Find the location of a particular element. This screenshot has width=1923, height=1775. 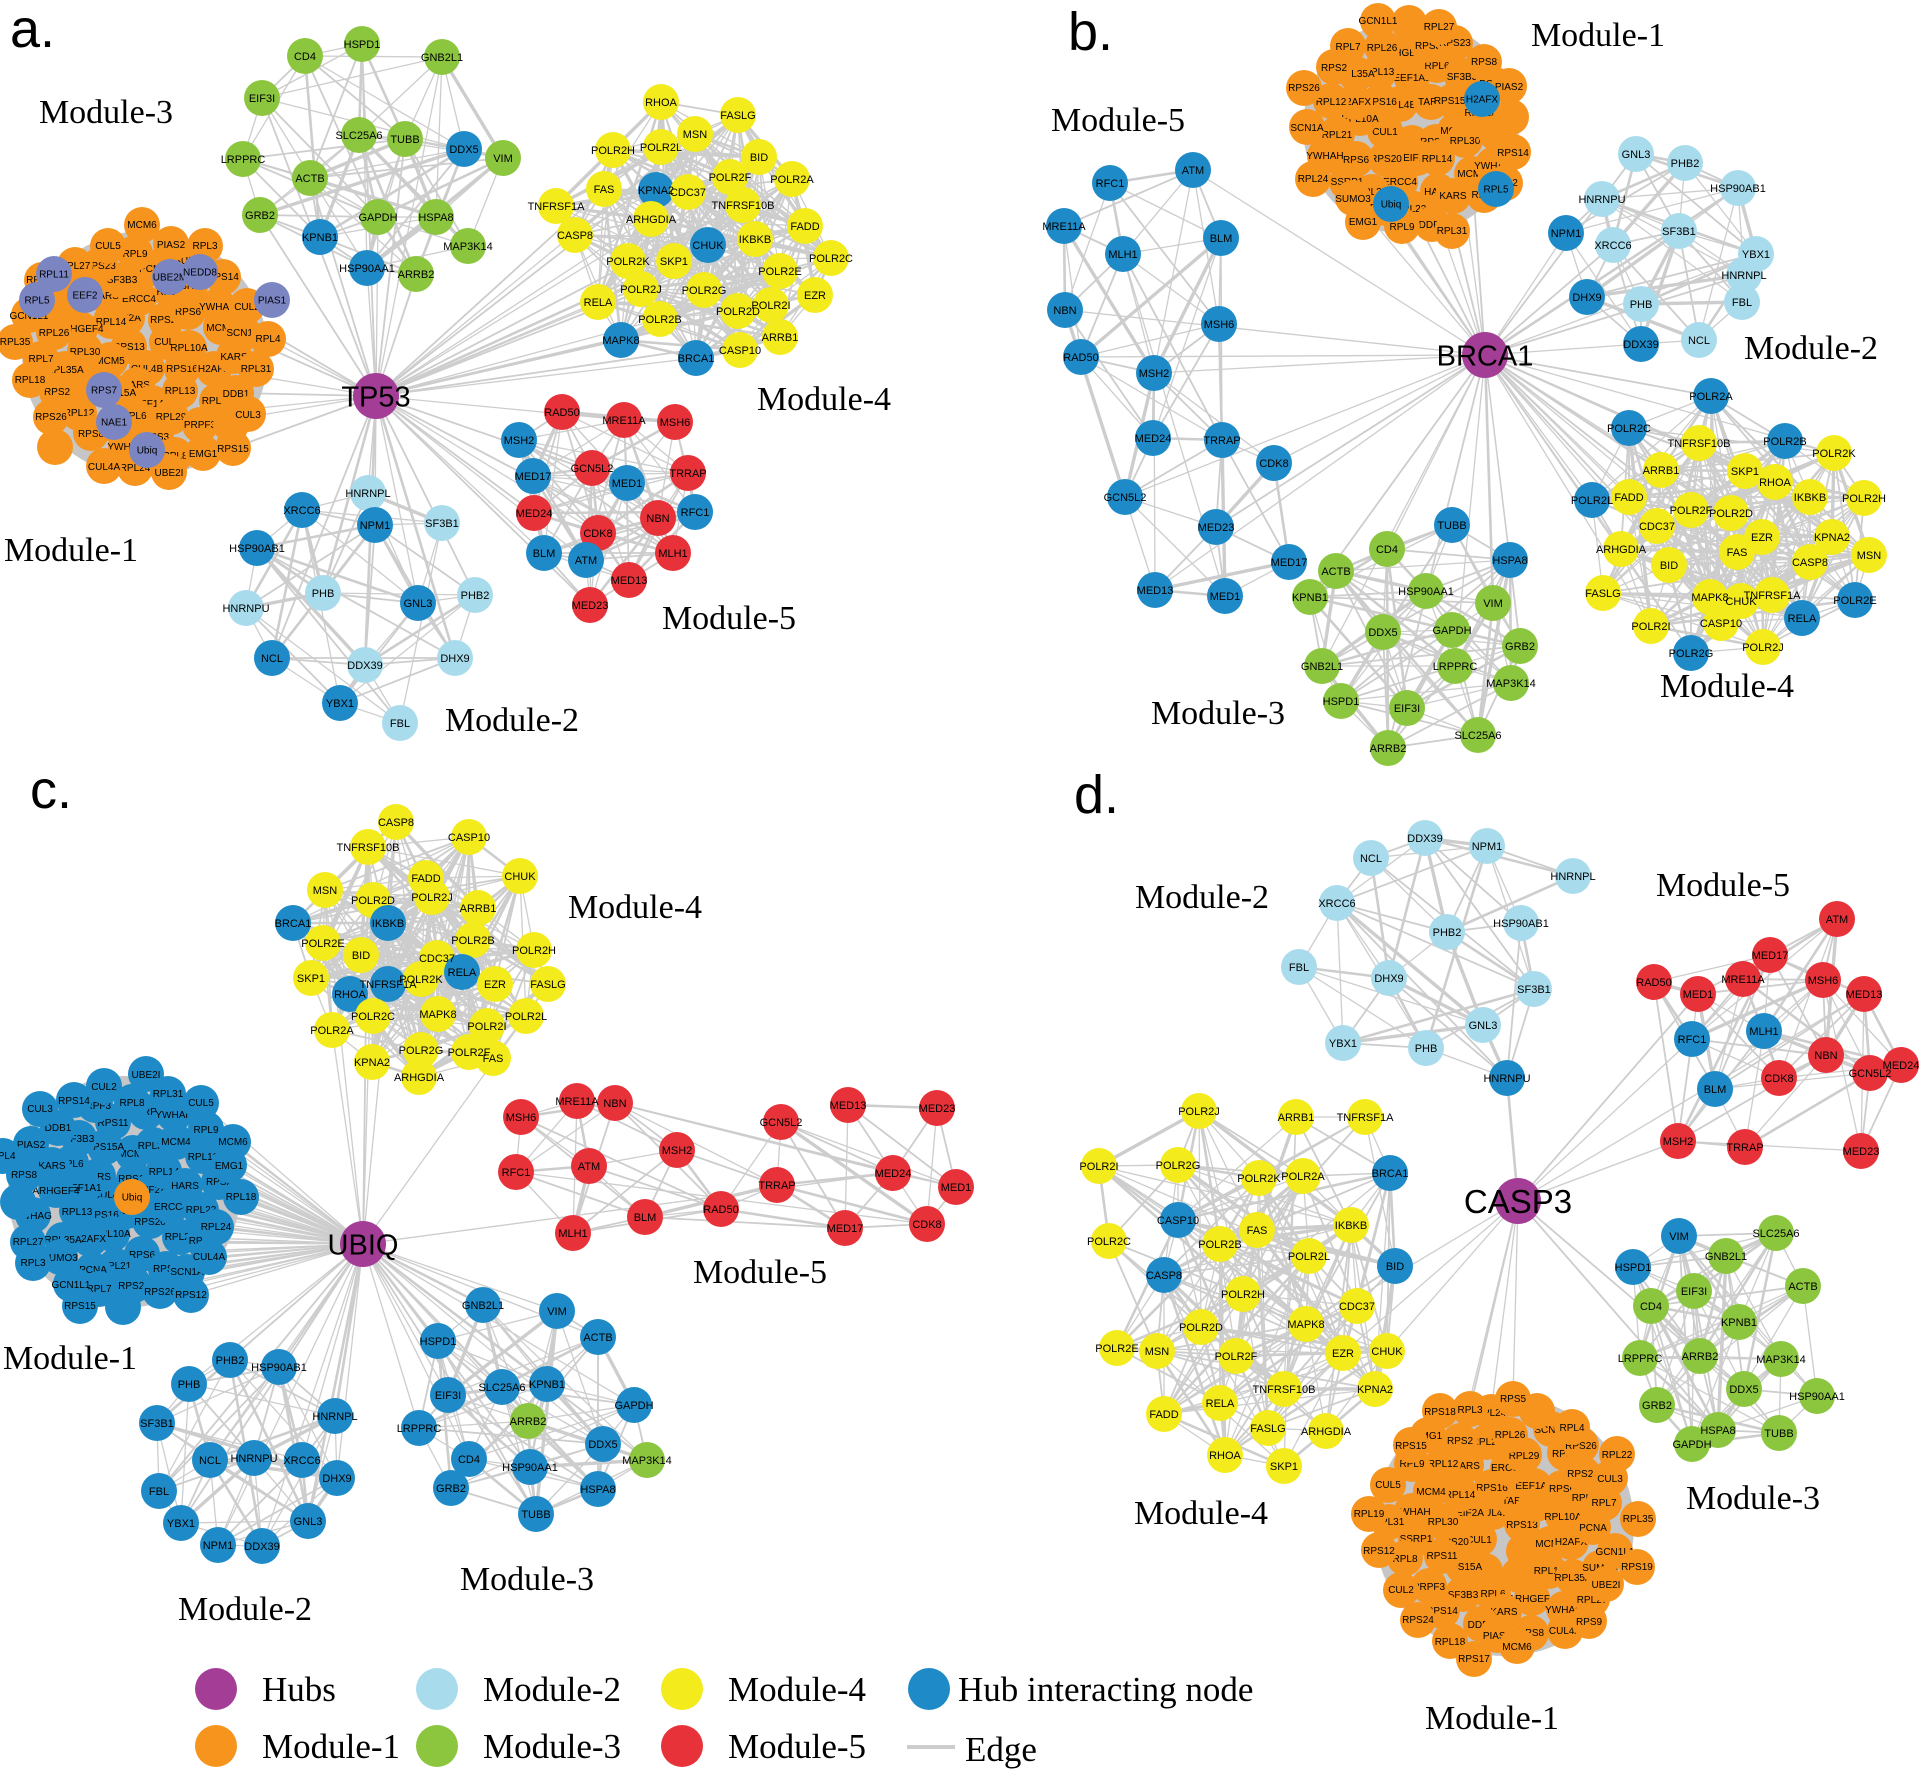

svg-text: CD4 is located at coordinates (305, 57).